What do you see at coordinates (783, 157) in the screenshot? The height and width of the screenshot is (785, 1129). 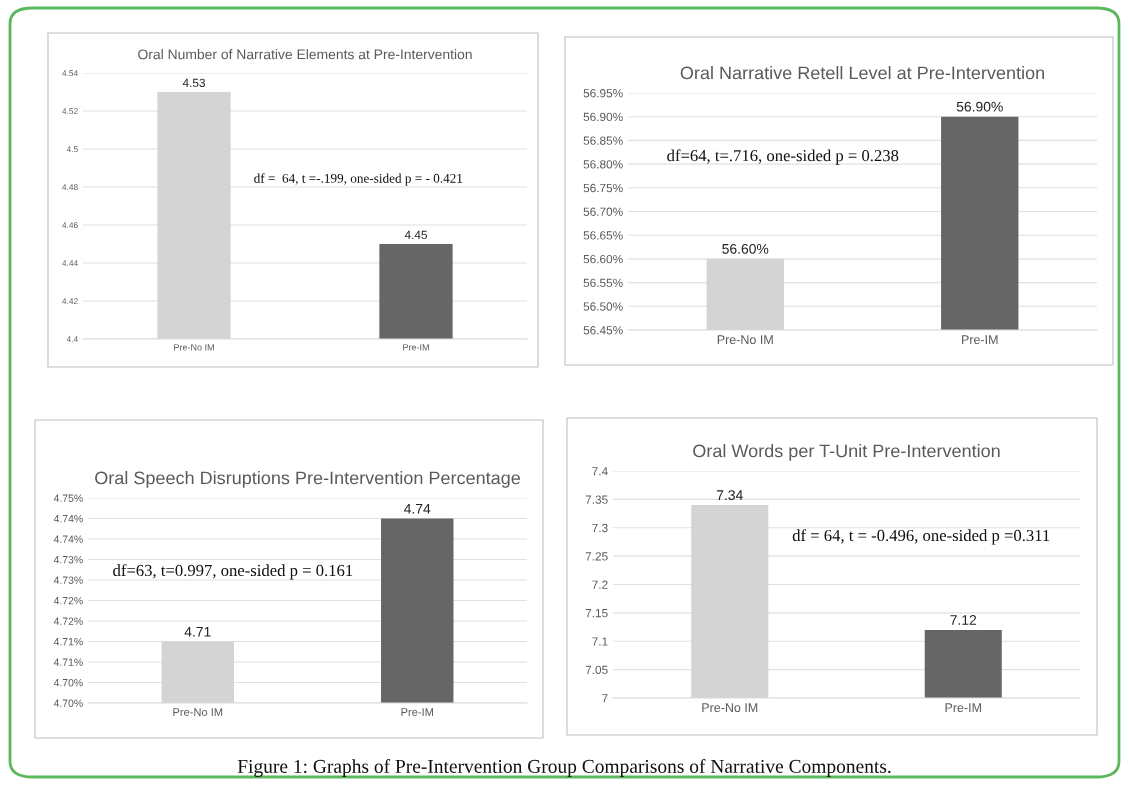 I see `annotation: df=64, t=.716, one-sided p = 0.238` at bounding box center [783, 157].